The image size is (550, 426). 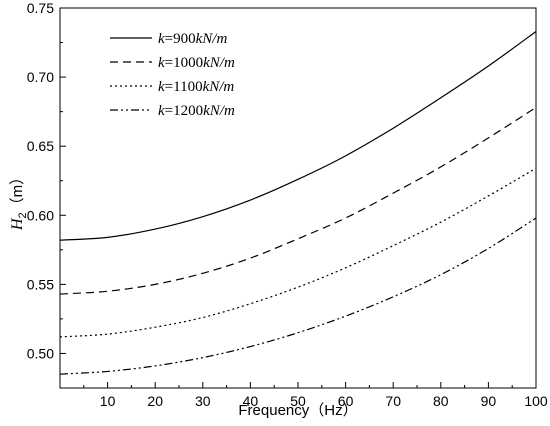 I want to click on legend-eq: =1000, so click(x=184, y=63).